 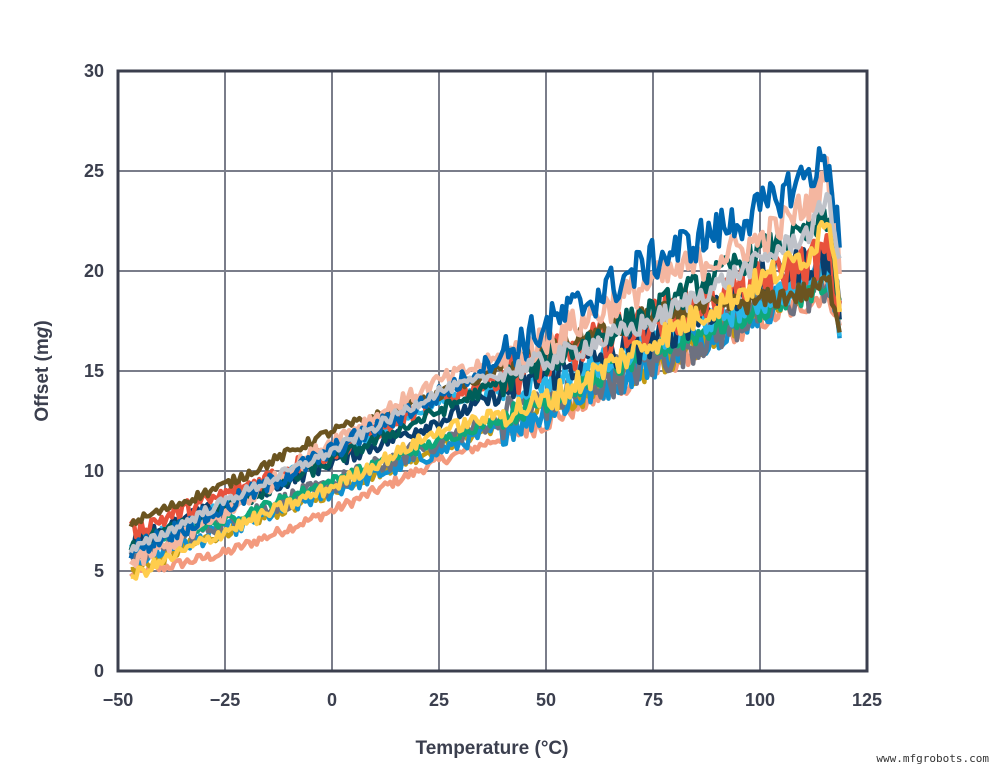 What do you see at coordinates (546, 700) in the screenshot?
I see `x-tick-label: 50` at bounding box center [546, 700].